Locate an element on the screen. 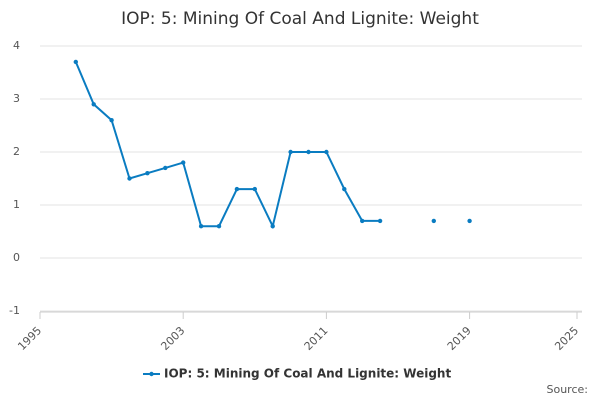 Image resolution: width=600 pixels, height=400 pixels. x-tick-label: 2019 is located at coordinates (459, 338).